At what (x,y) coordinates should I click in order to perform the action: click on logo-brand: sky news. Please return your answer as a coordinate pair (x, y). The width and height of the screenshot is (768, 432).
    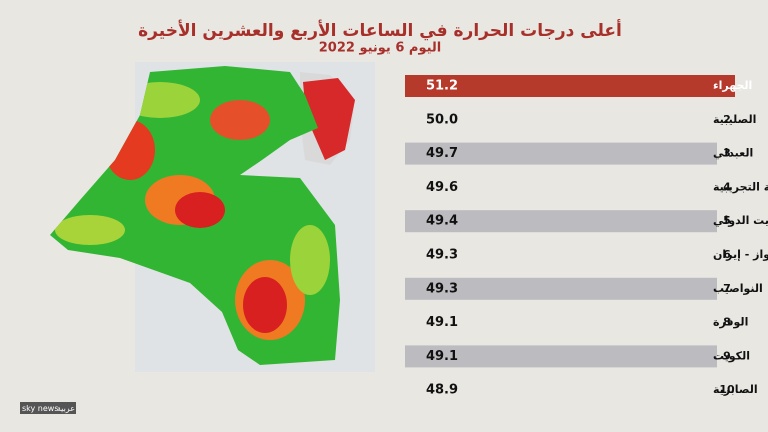
    Looking at the image, I should click on (40, 408).